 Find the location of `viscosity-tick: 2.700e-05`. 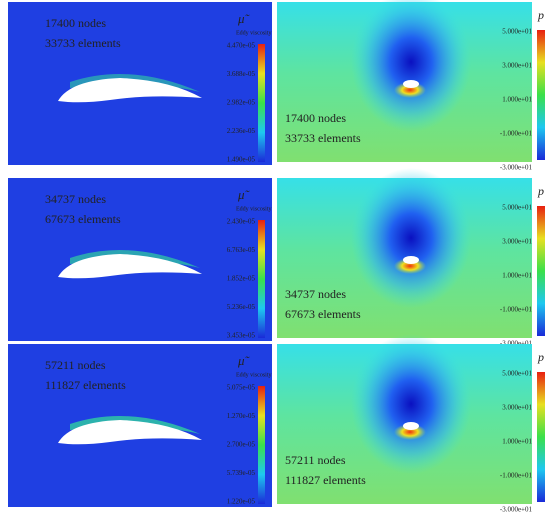

viscosity-tick: 2.700e-05 is located at coordinates (241, 445).